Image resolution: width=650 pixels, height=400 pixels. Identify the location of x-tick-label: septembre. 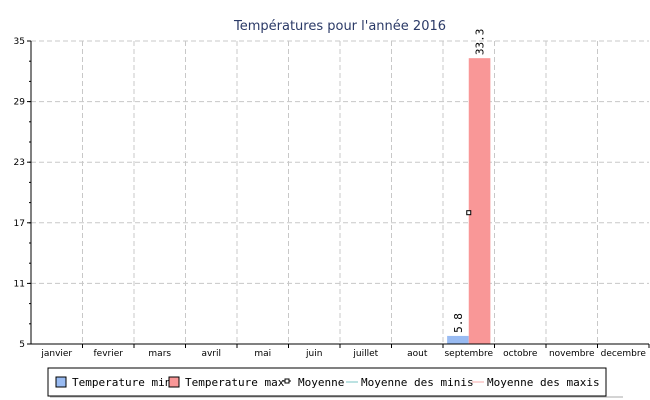
(468, 354).